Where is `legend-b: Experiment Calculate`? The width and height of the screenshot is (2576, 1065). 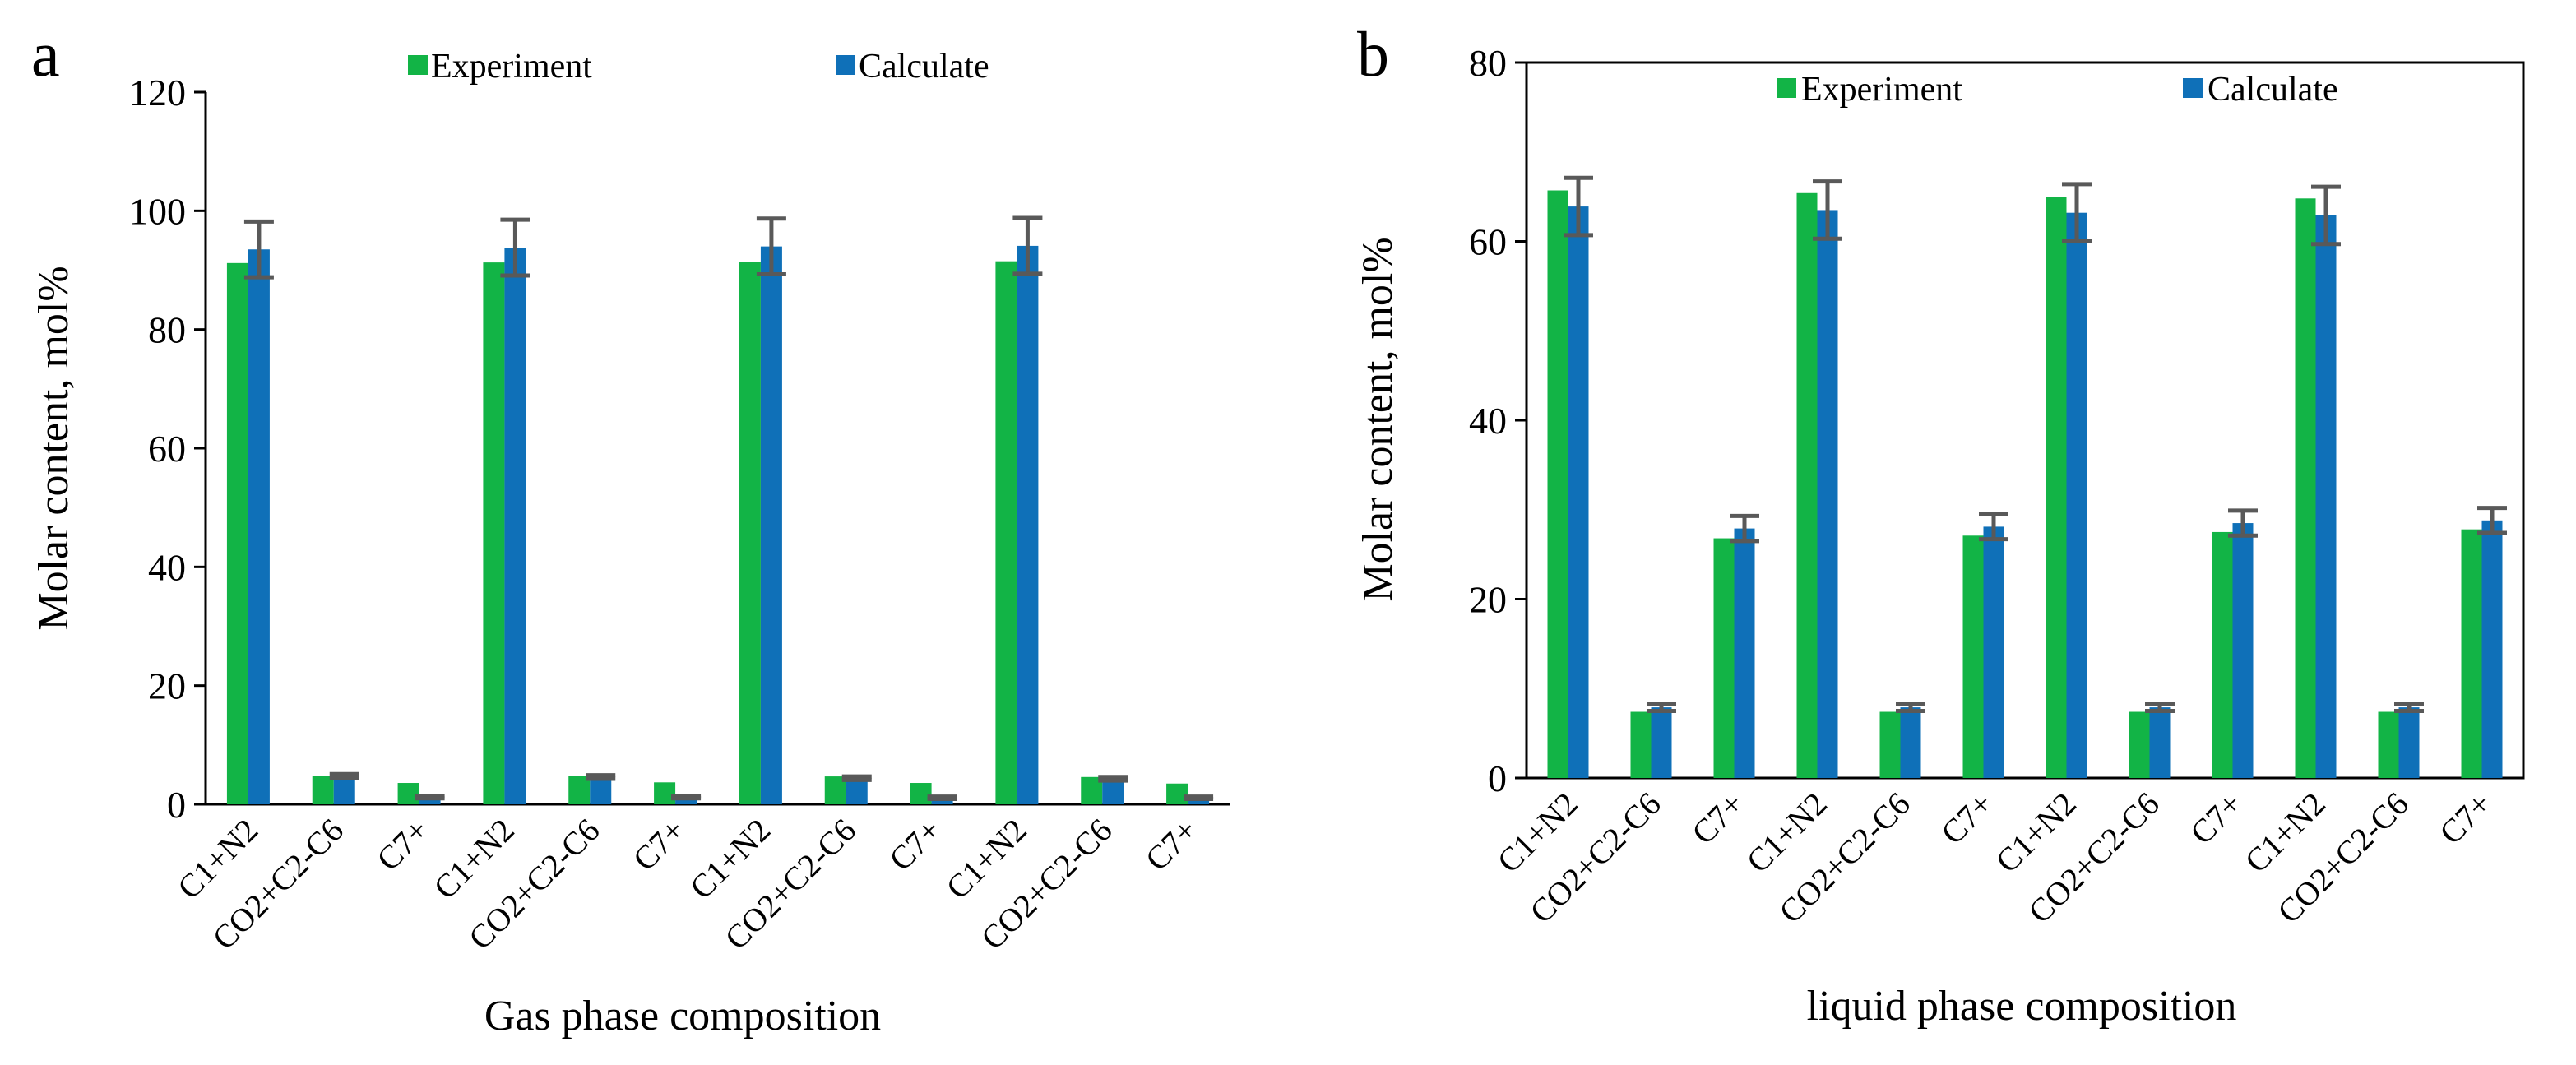 legend-b: Experiment Calculate is located at coordinates (2058, 90).